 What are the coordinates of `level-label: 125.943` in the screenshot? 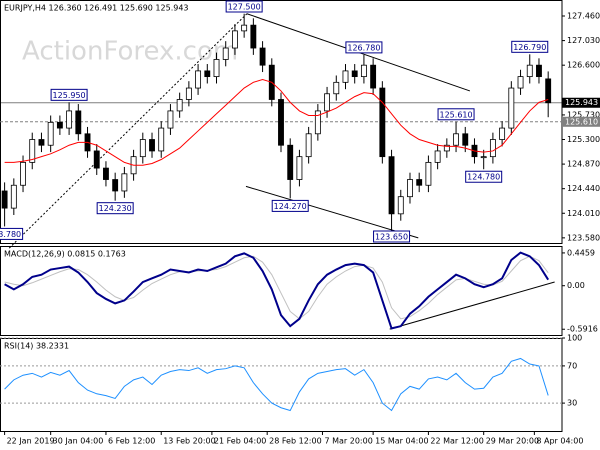 It's located at (581, 102).